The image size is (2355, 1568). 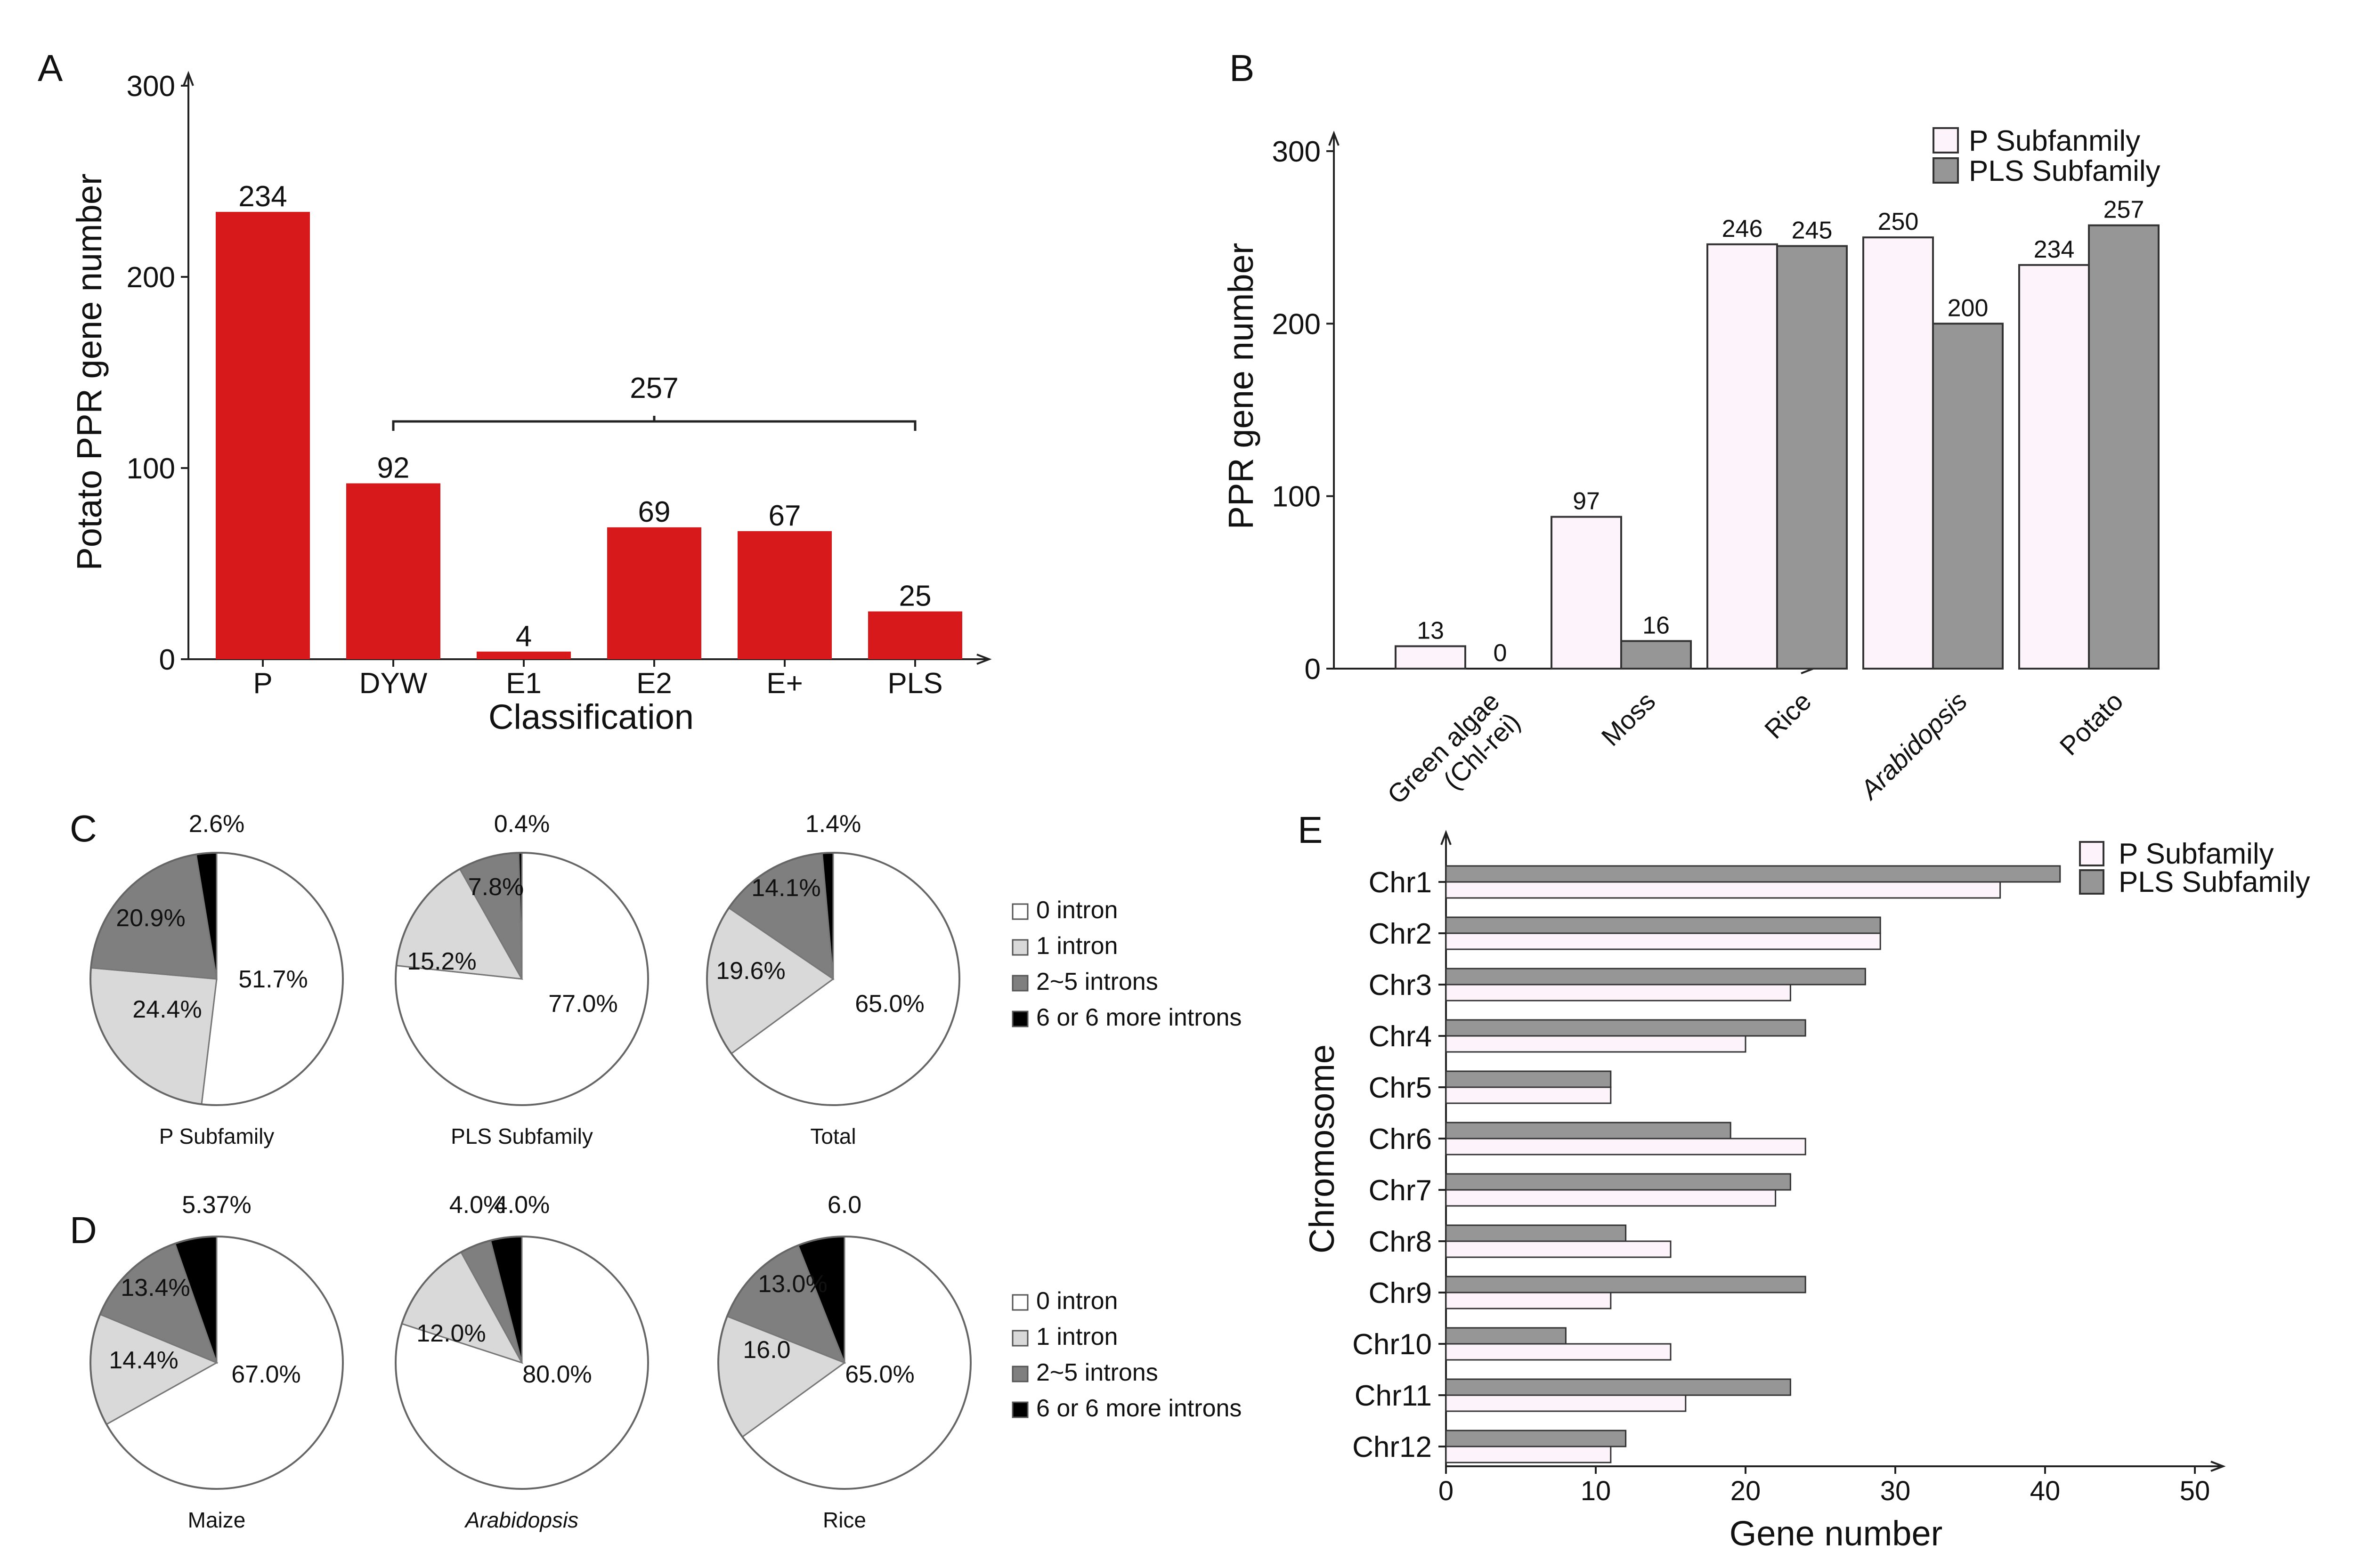 I want to click on pie-slice-label: 7.8%, so click(x=496, y=887).